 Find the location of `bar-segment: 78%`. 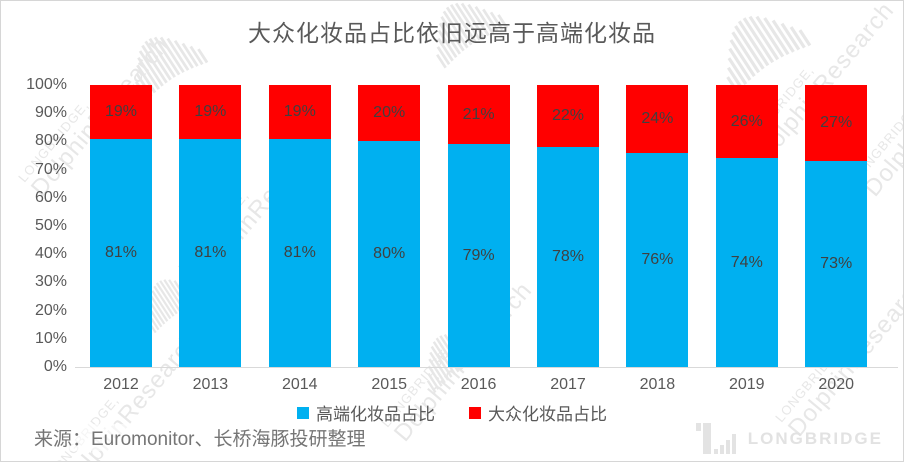

bar-segment: 78% is located at coordinates (568, 257).